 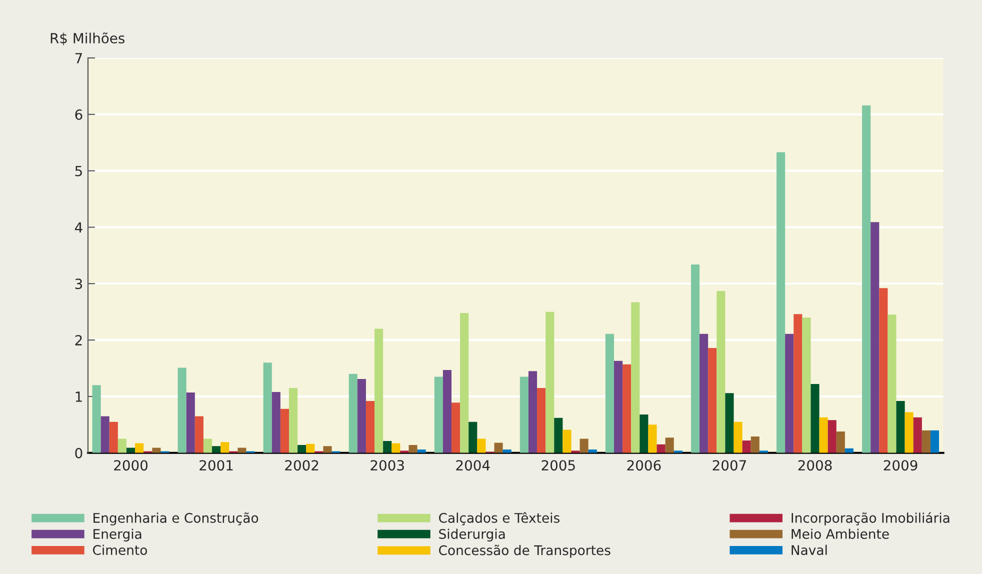 What do you see at coordinates (729, 465) in the screenshot?
I see `x-tick-label: 2007` at bounding box center [729, 465].